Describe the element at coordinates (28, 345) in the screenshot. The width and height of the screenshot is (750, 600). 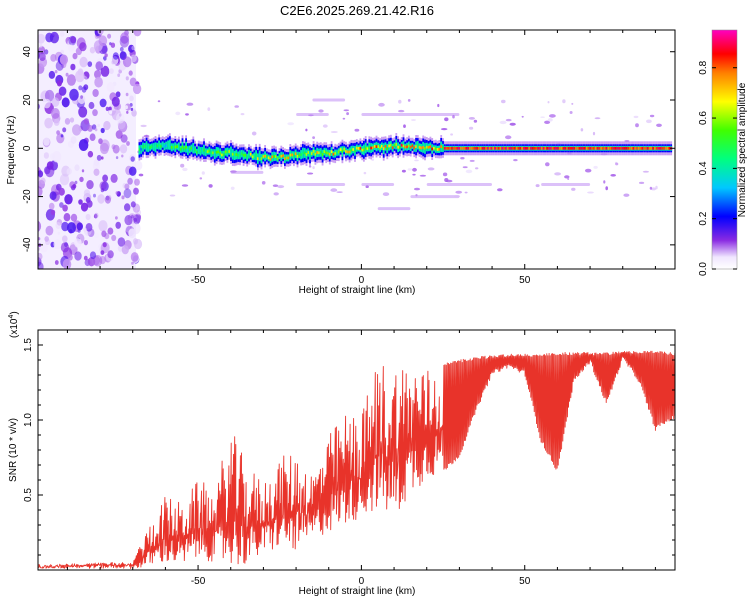
I see `y-tick-label: 1.5` at that location.